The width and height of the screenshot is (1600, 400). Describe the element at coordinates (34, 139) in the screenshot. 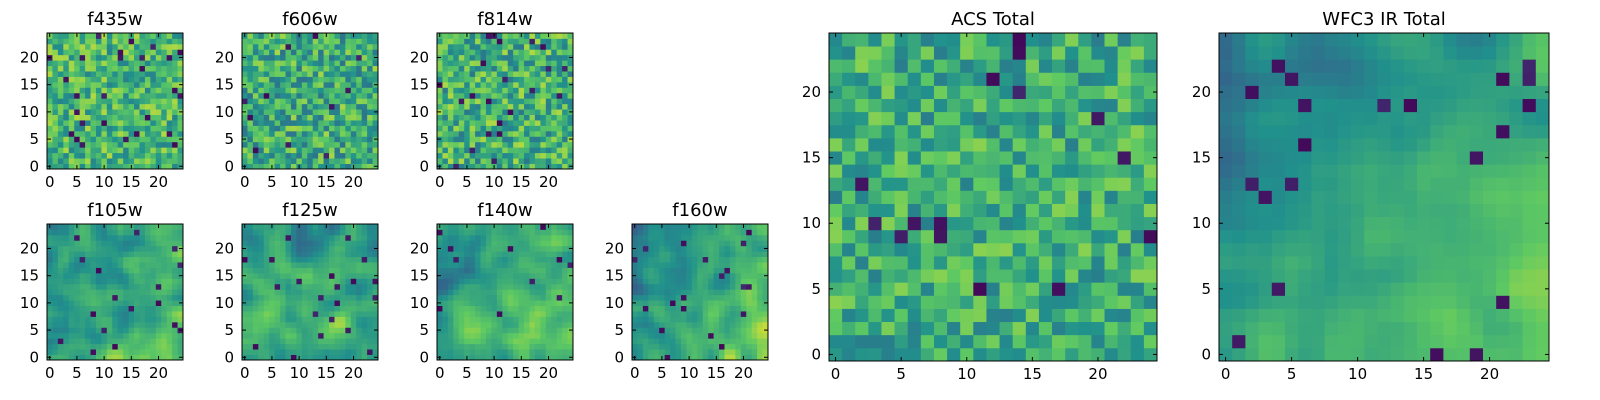

I see `y-tick-label: 5` at that location.